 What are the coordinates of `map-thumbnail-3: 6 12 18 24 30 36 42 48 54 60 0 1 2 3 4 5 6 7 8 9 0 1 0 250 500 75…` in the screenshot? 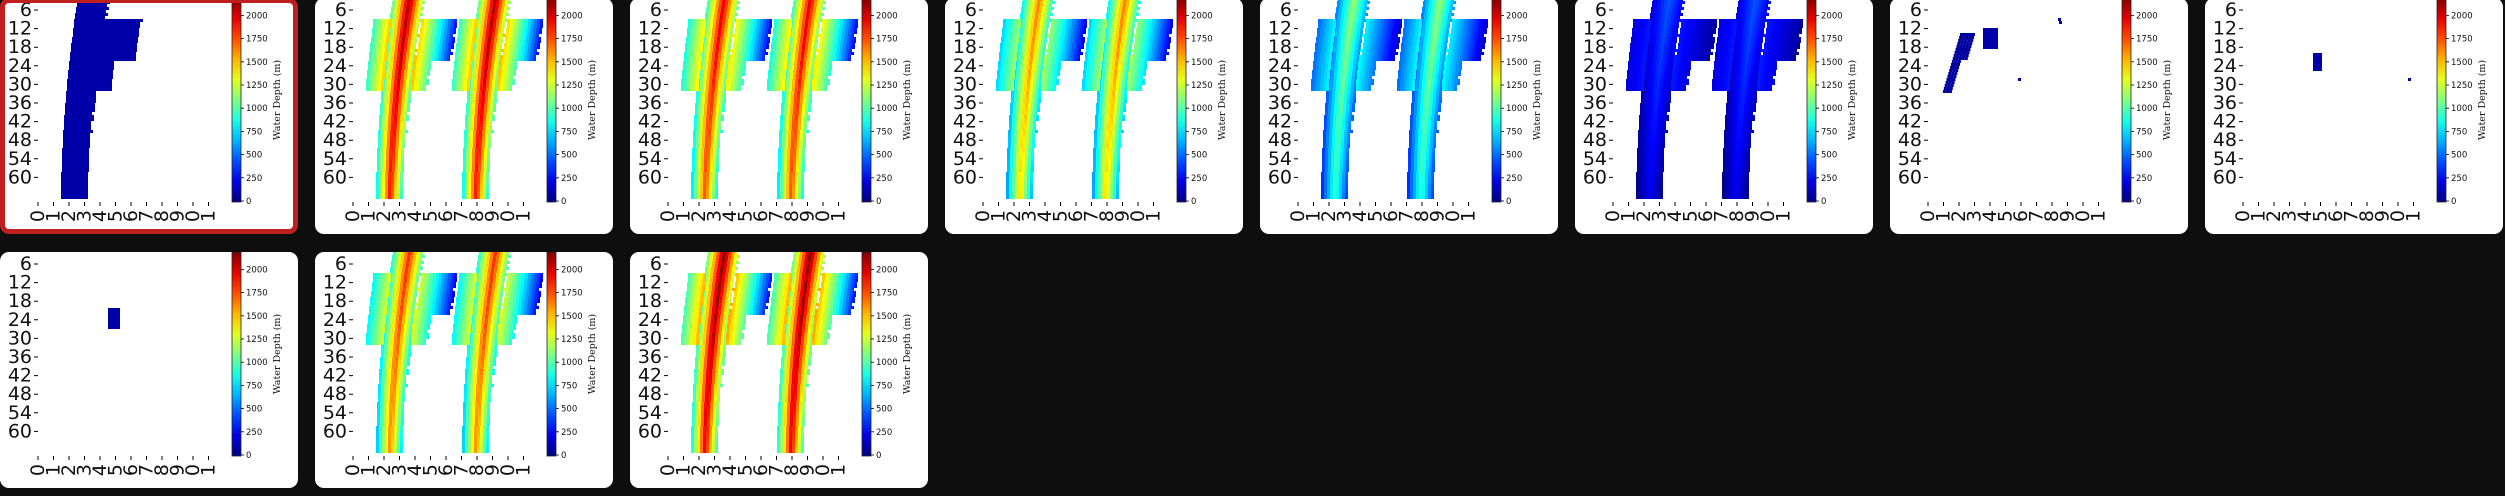 It's located at (779, 117).